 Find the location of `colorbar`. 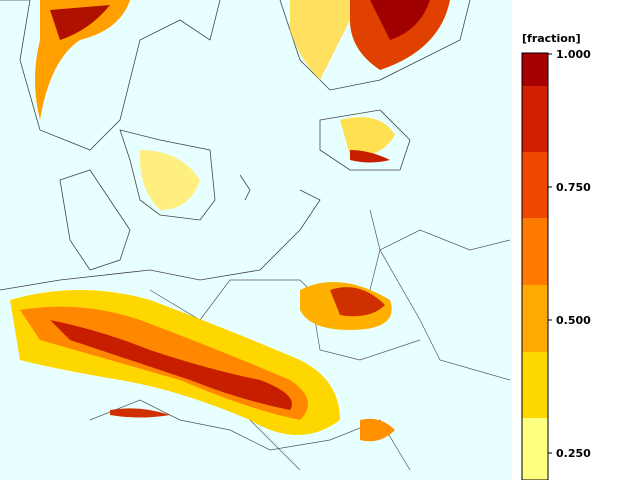

colorbar is located at coordinates (535, 266).